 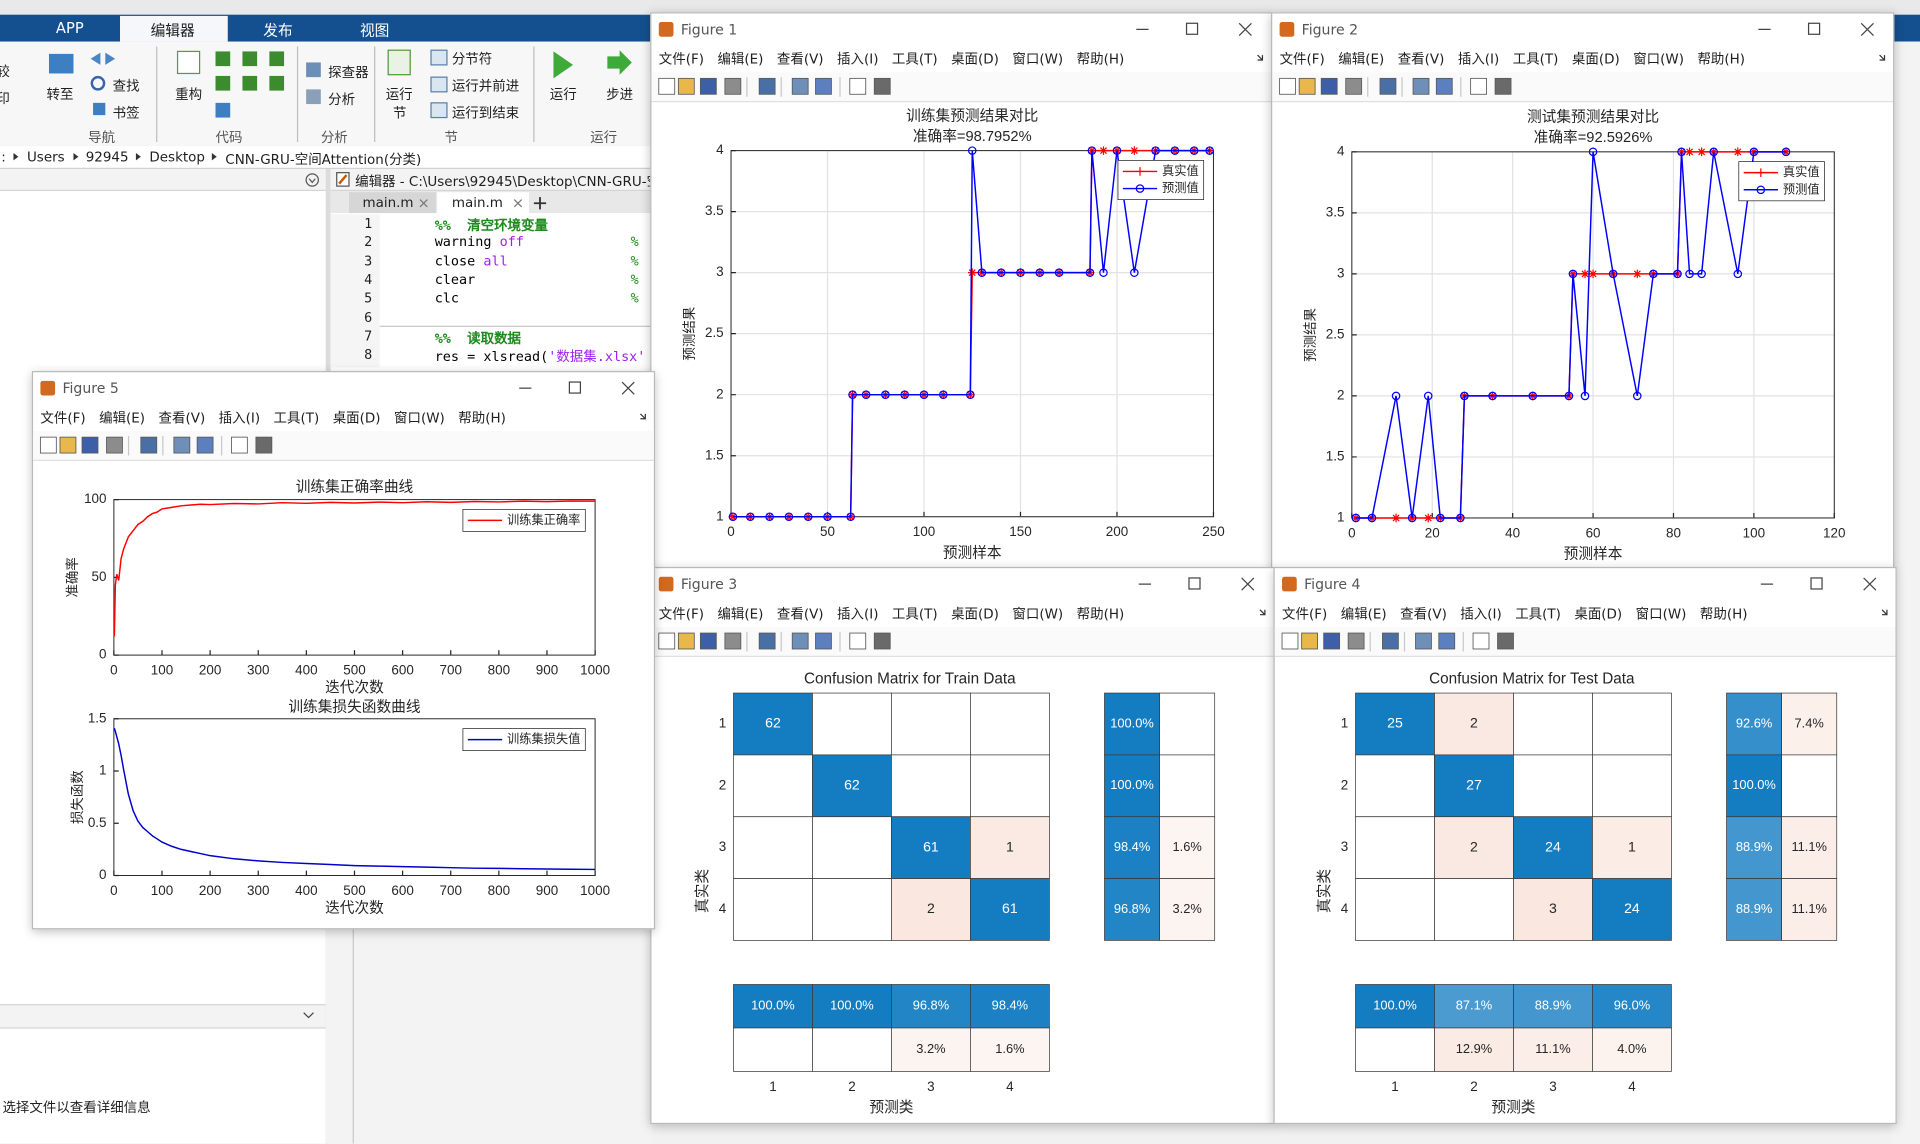 I want to click on ribbon-control: 印, so click(x=5, y=98).